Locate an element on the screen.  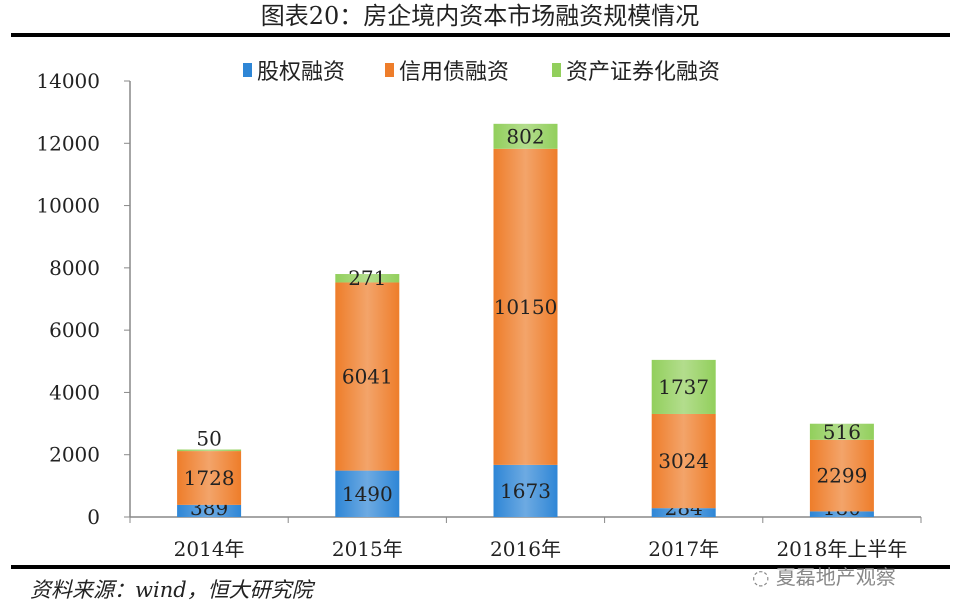
data-label: 516 is located at coordinates (842, 432).